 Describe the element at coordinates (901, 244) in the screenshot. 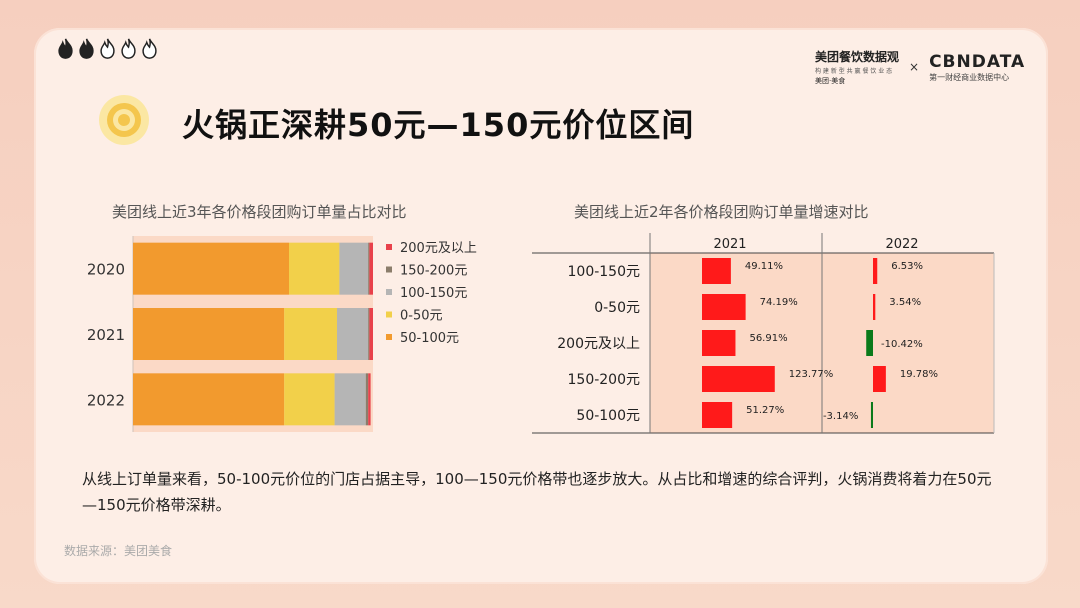

I see `chart2-series-header: 2022` at that location.